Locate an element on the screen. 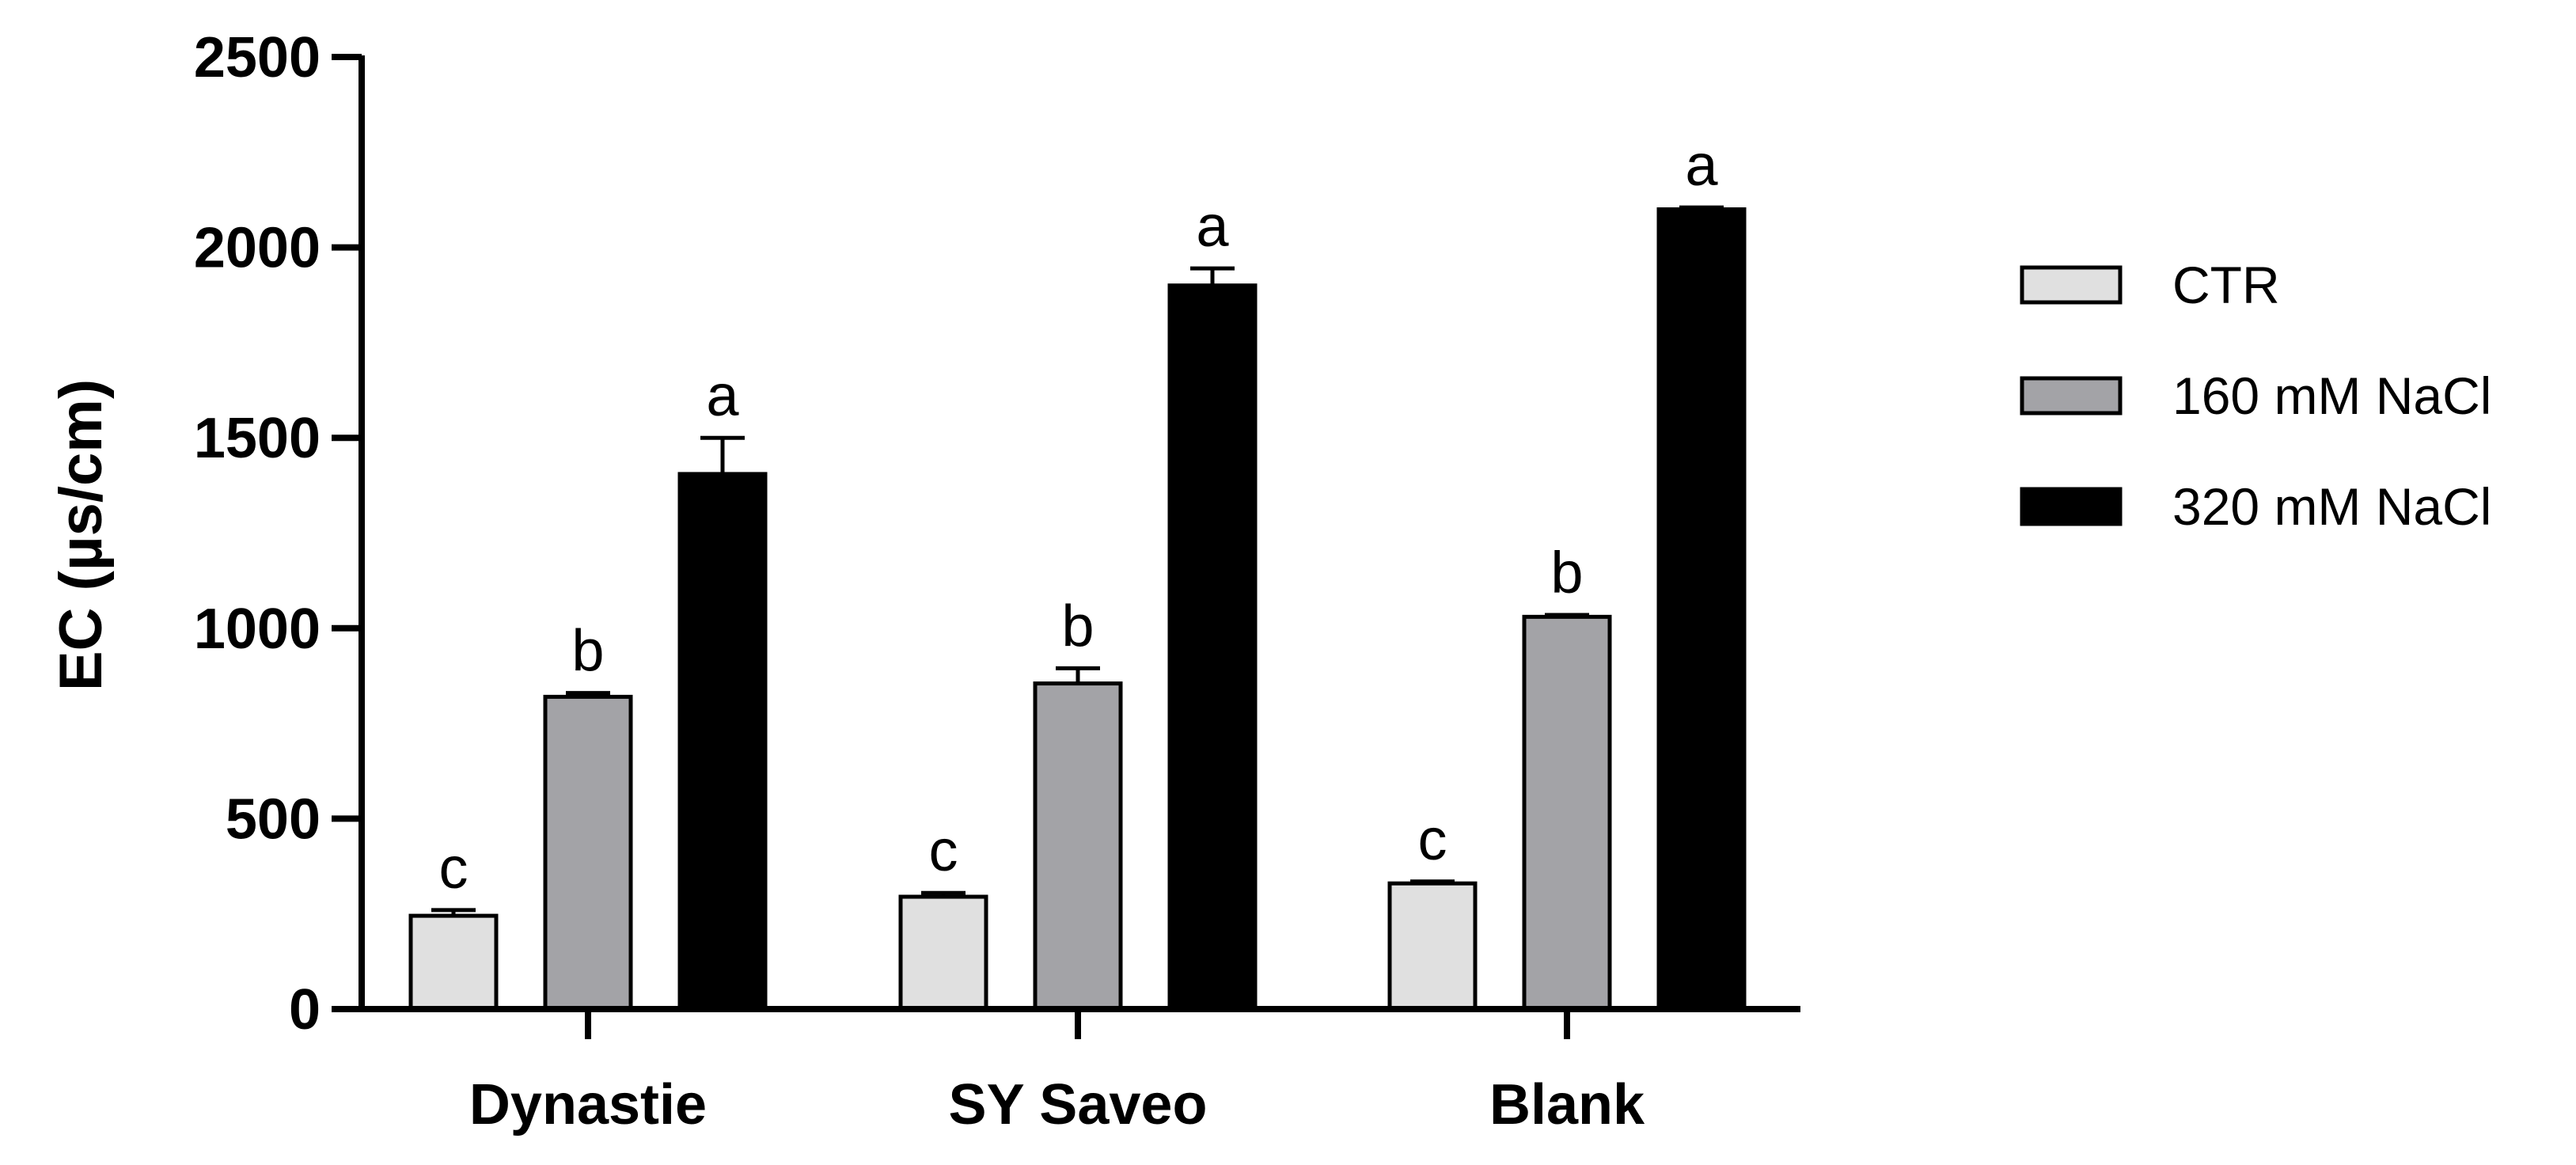 The width and height of the screenshot is (2576, 1165). y-axis-title: EC (µs/cm) is located at coordinates (81, 535).